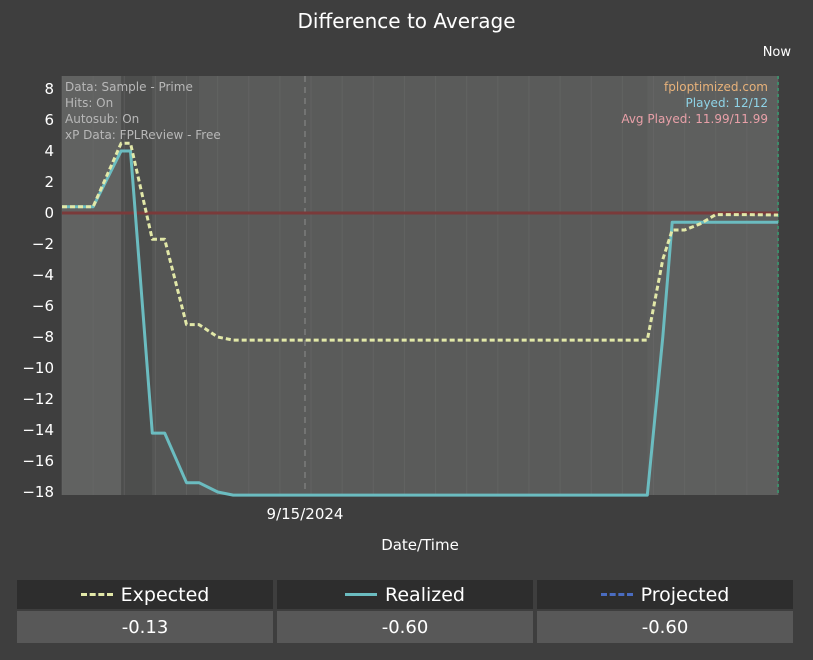 This screenshot has width=813, height=660. I want to click on info-right-line: Played: 12/12, so click(727, 103).